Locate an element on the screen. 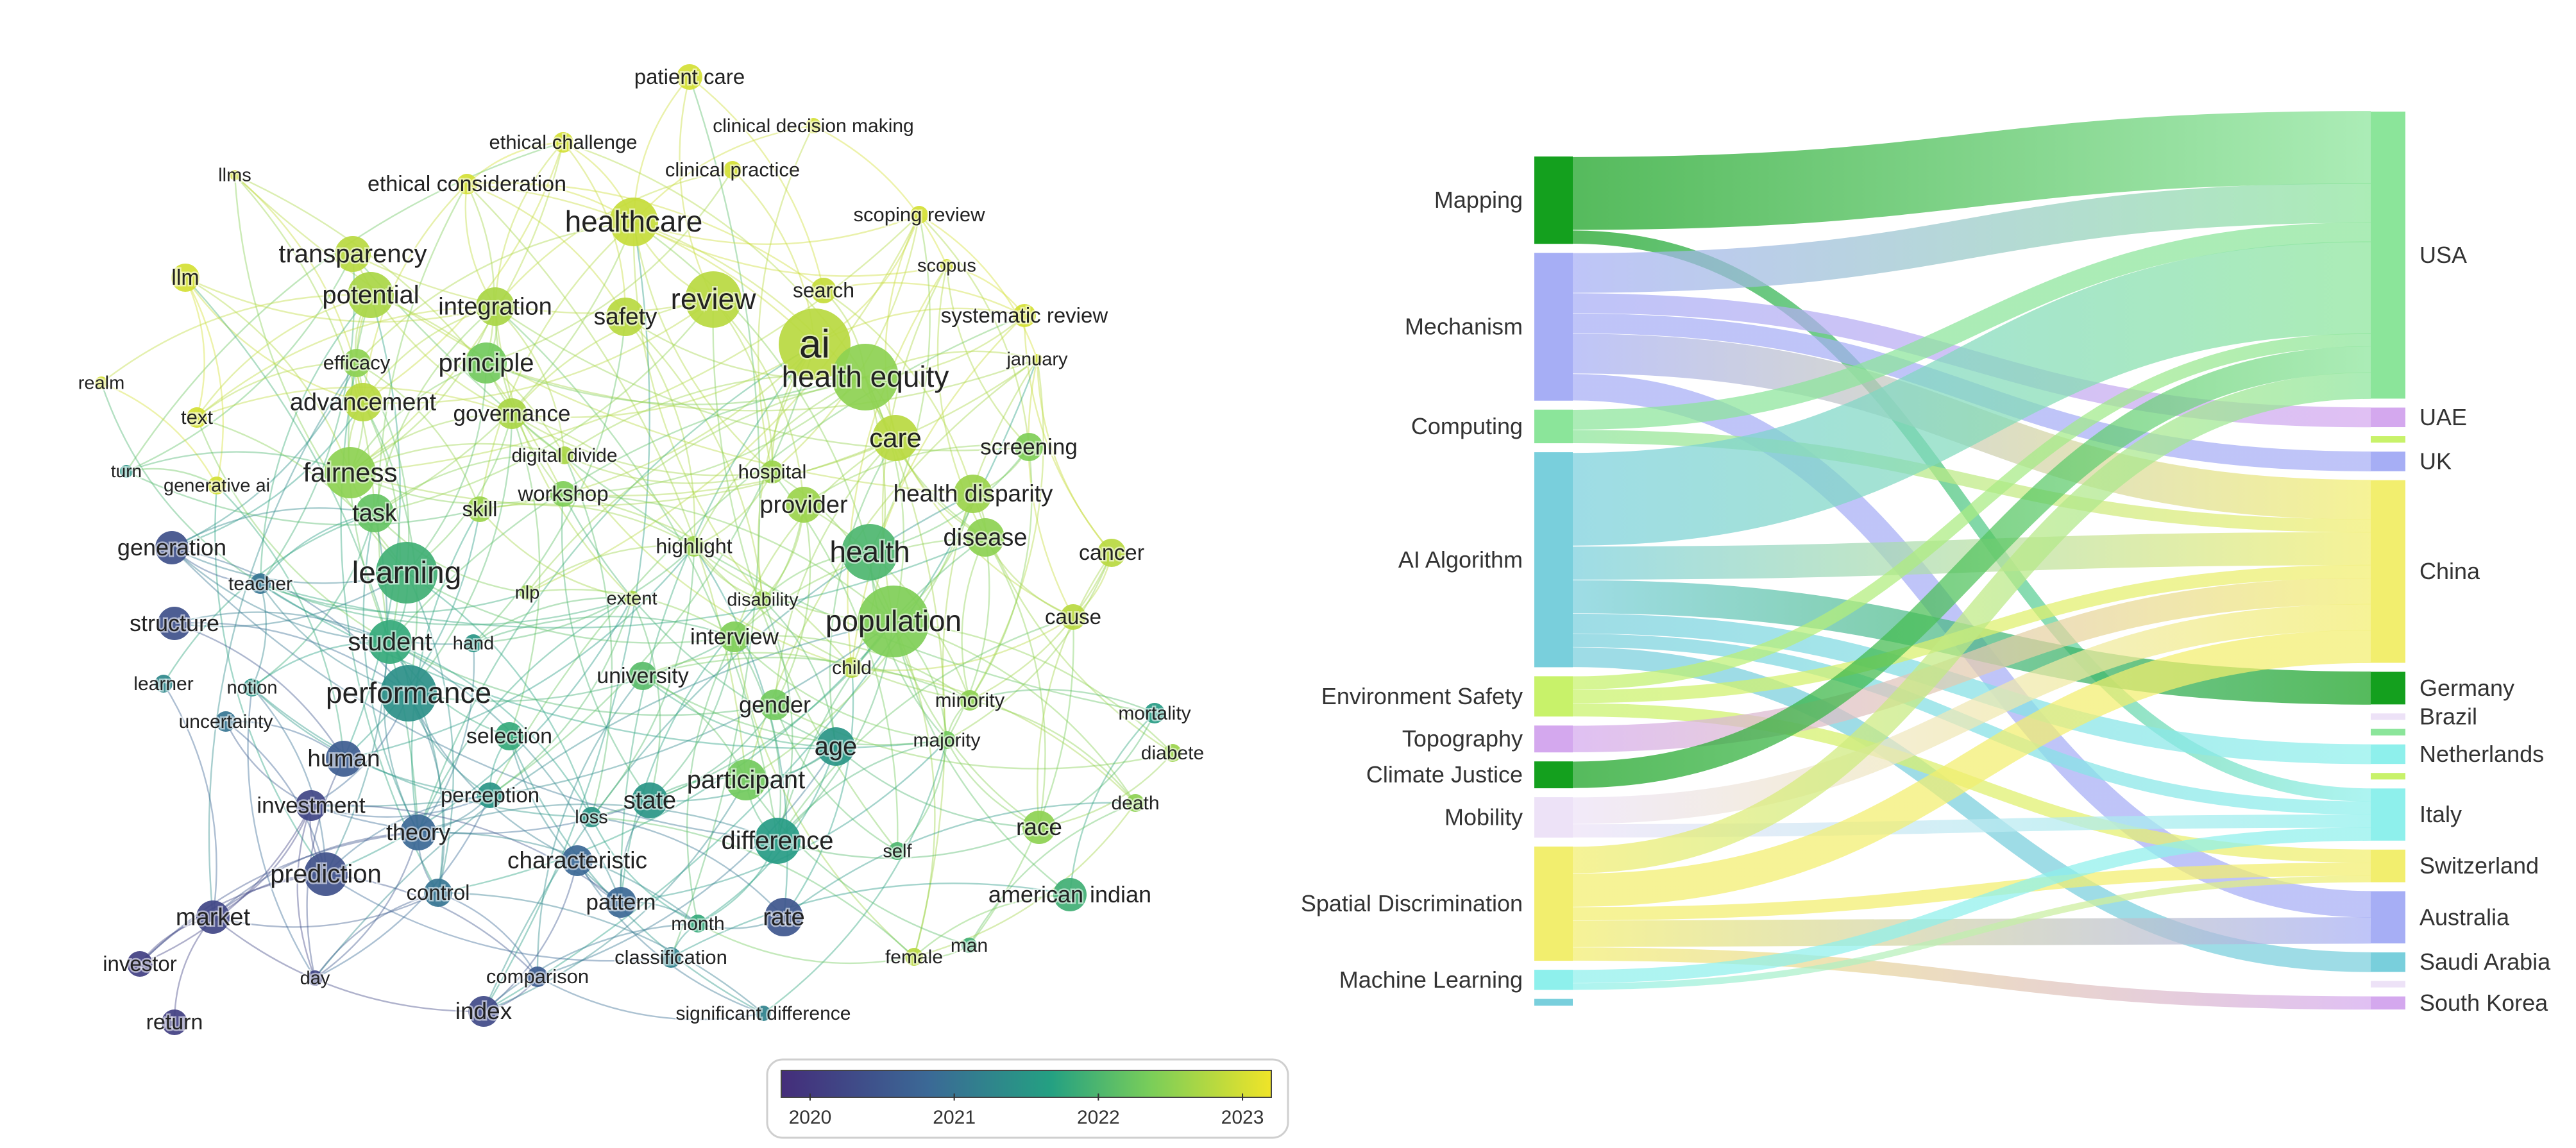  node-task is located at coordinates (374, 513).